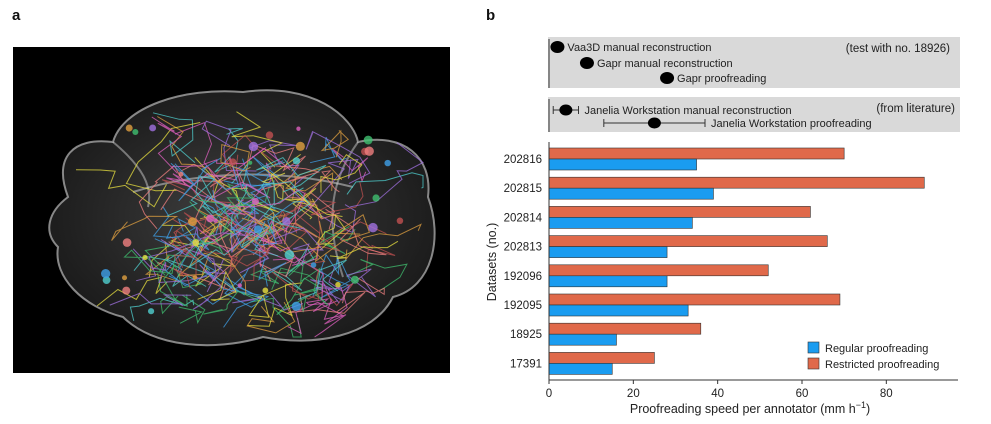 Image resolution: width=991 pixels, height=424 pixels. What do you see at coordinates (491, 15) in the screenshot?
I see `panel-label-b: b` at bounding box center [491, 15].